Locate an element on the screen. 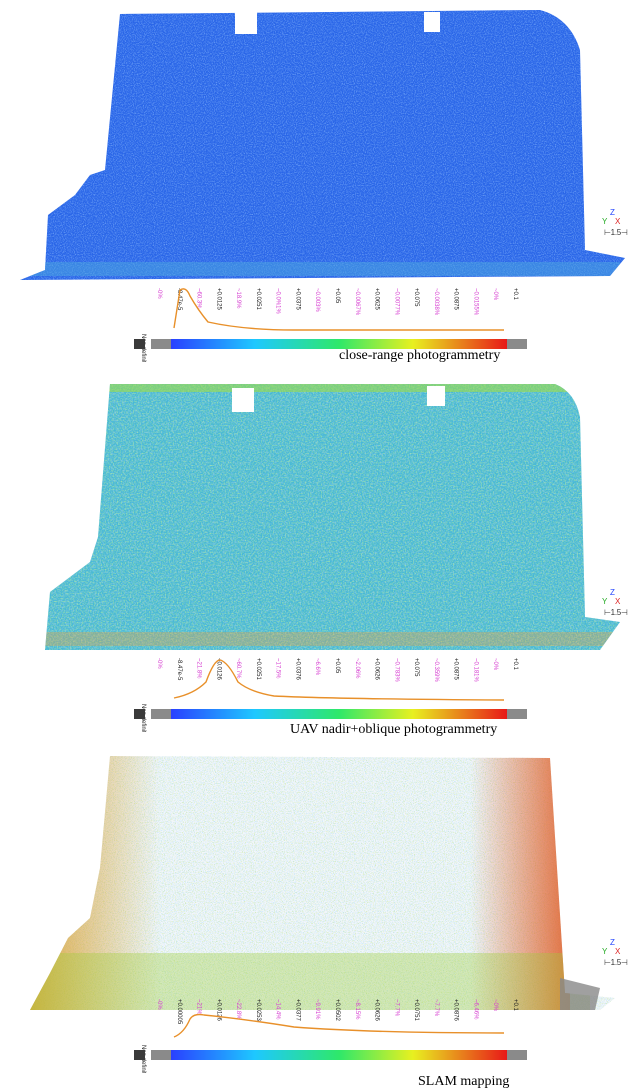  hist-tick-label: +0.00005 is located at coordinates (179, 1012).